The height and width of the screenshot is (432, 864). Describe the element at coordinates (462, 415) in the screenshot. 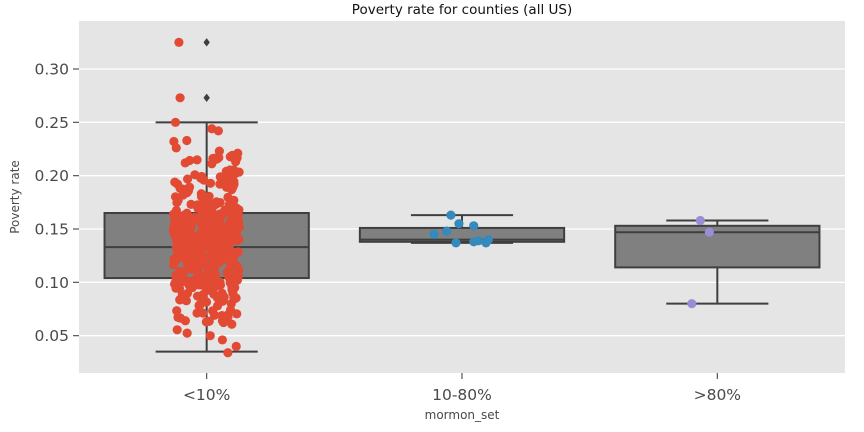

I see `x-axis-label: mormon_set` at that location.